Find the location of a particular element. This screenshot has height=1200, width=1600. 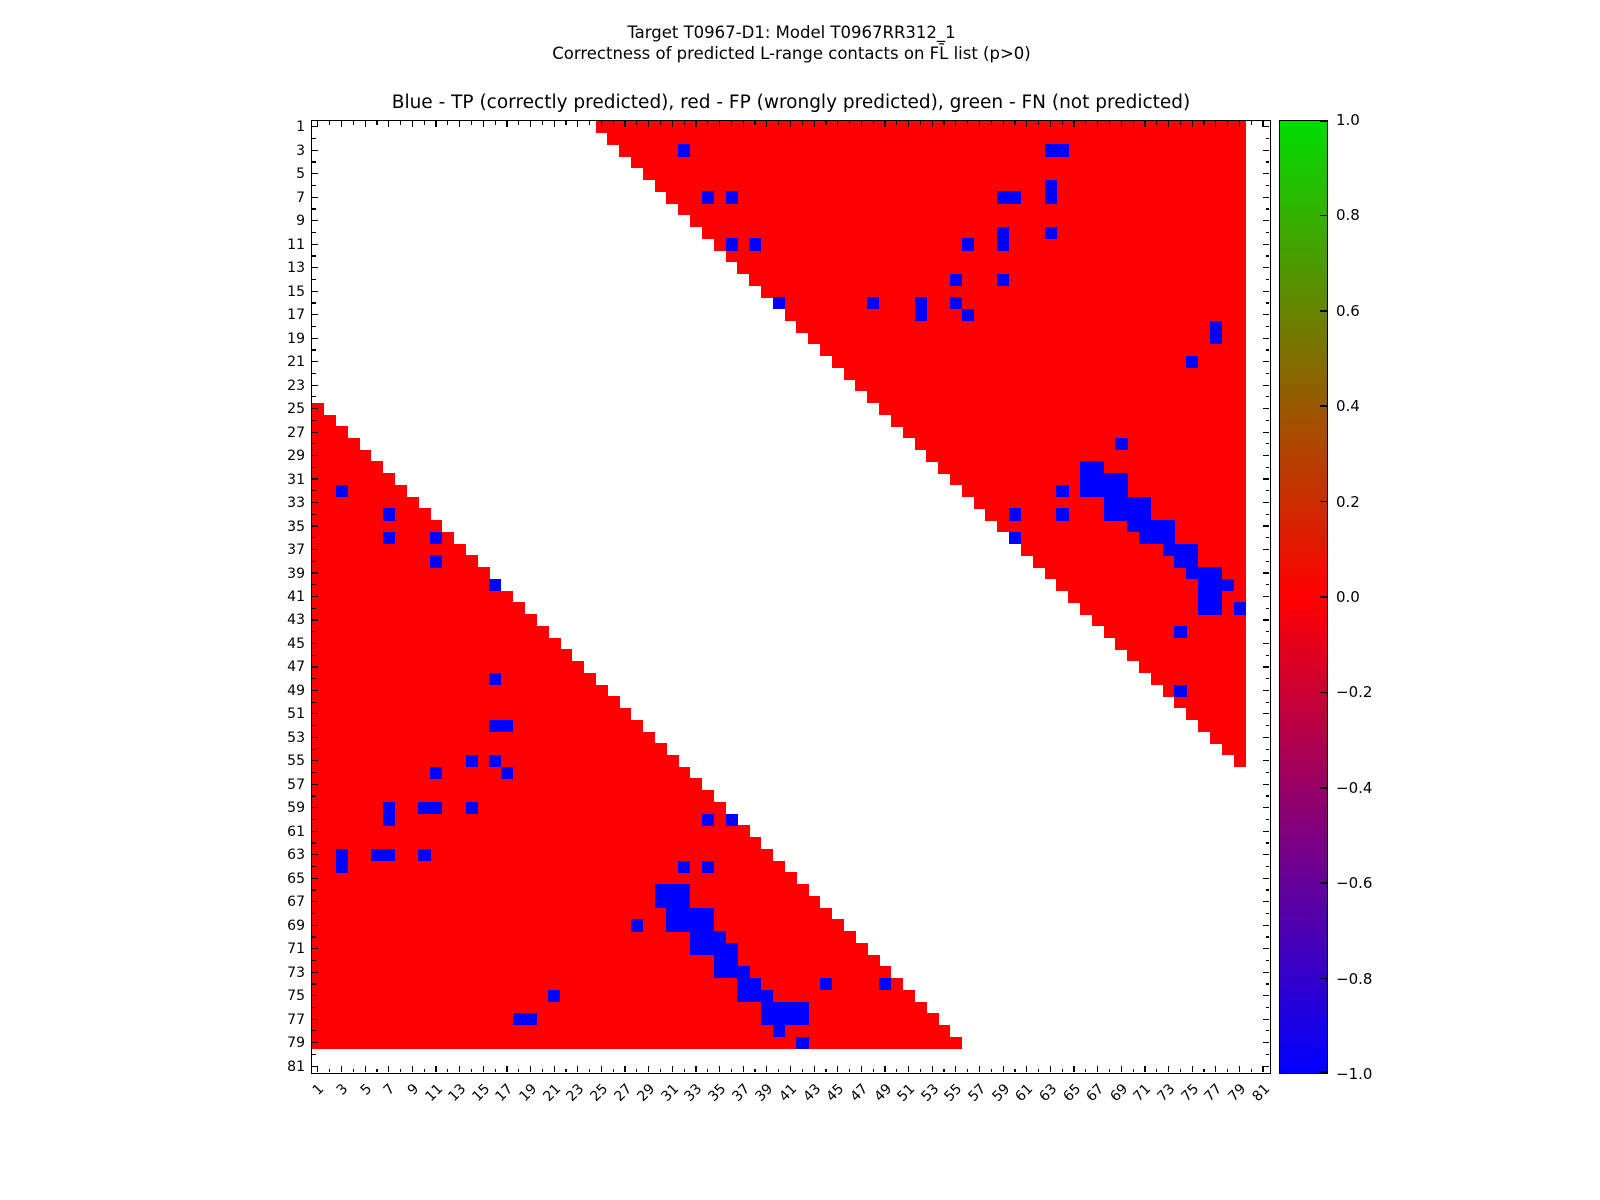

y-tick-label: 5 is located at coordinates (300, 174).